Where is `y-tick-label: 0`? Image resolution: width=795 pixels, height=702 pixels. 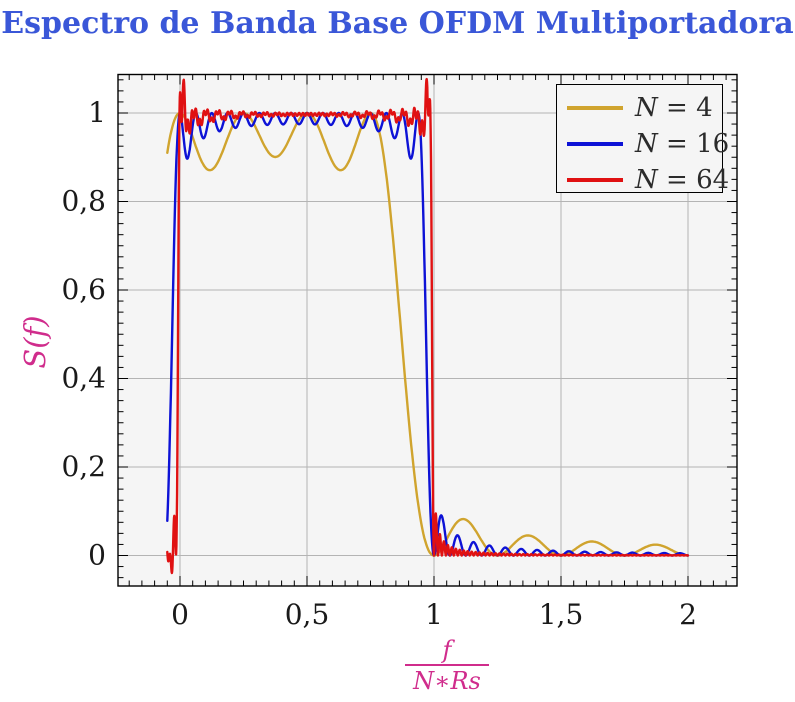
y-tick-label: 0 is located at coordinates (97, 555).